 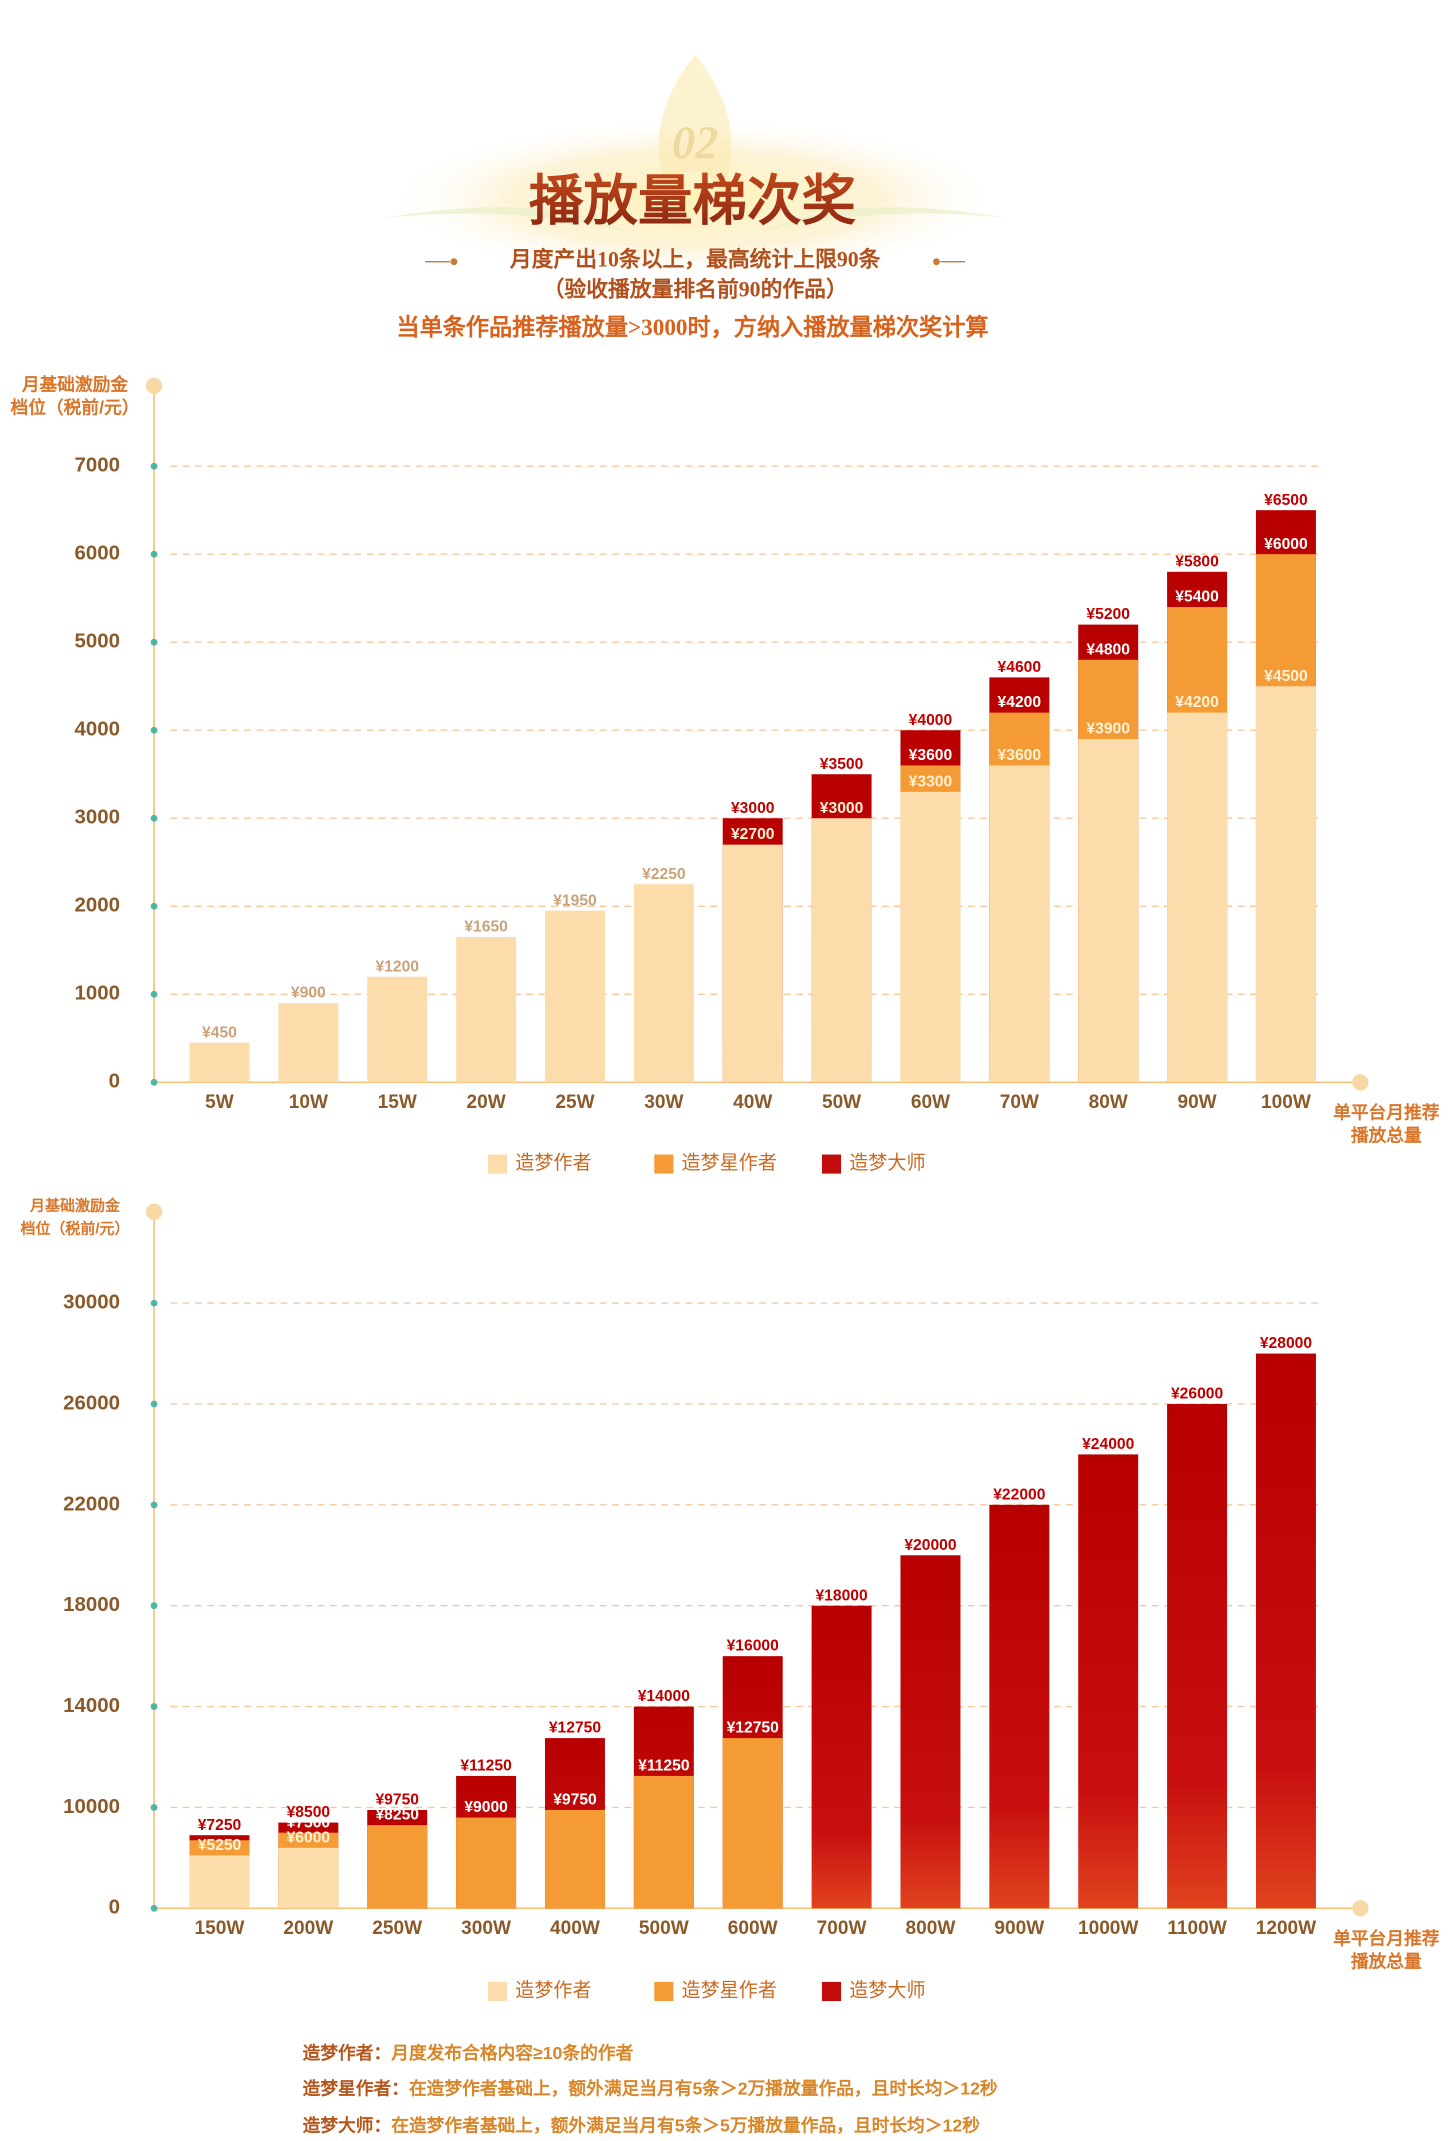 I want to click on note-text: 在造梦作者基础上，额外满足当月有5条＞5万播放量作品，且时长均＞12秒, so click(x=685, y=2124).